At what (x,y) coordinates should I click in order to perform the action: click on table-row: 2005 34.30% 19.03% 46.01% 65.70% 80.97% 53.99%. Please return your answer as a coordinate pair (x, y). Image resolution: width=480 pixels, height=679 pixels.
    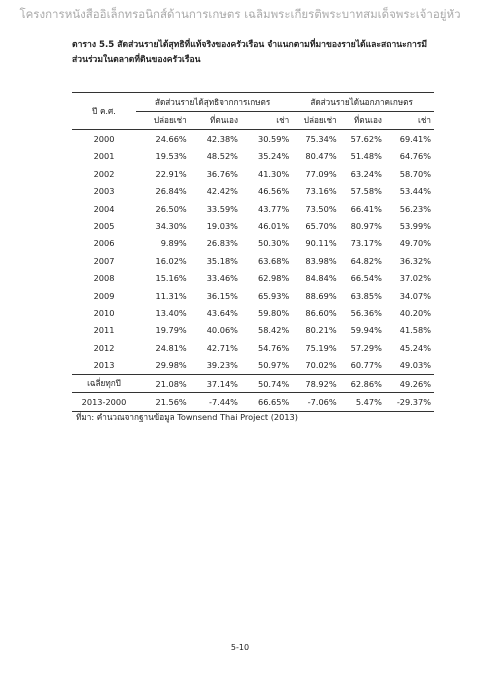
    Looking at the image, I should click on (253, 225).